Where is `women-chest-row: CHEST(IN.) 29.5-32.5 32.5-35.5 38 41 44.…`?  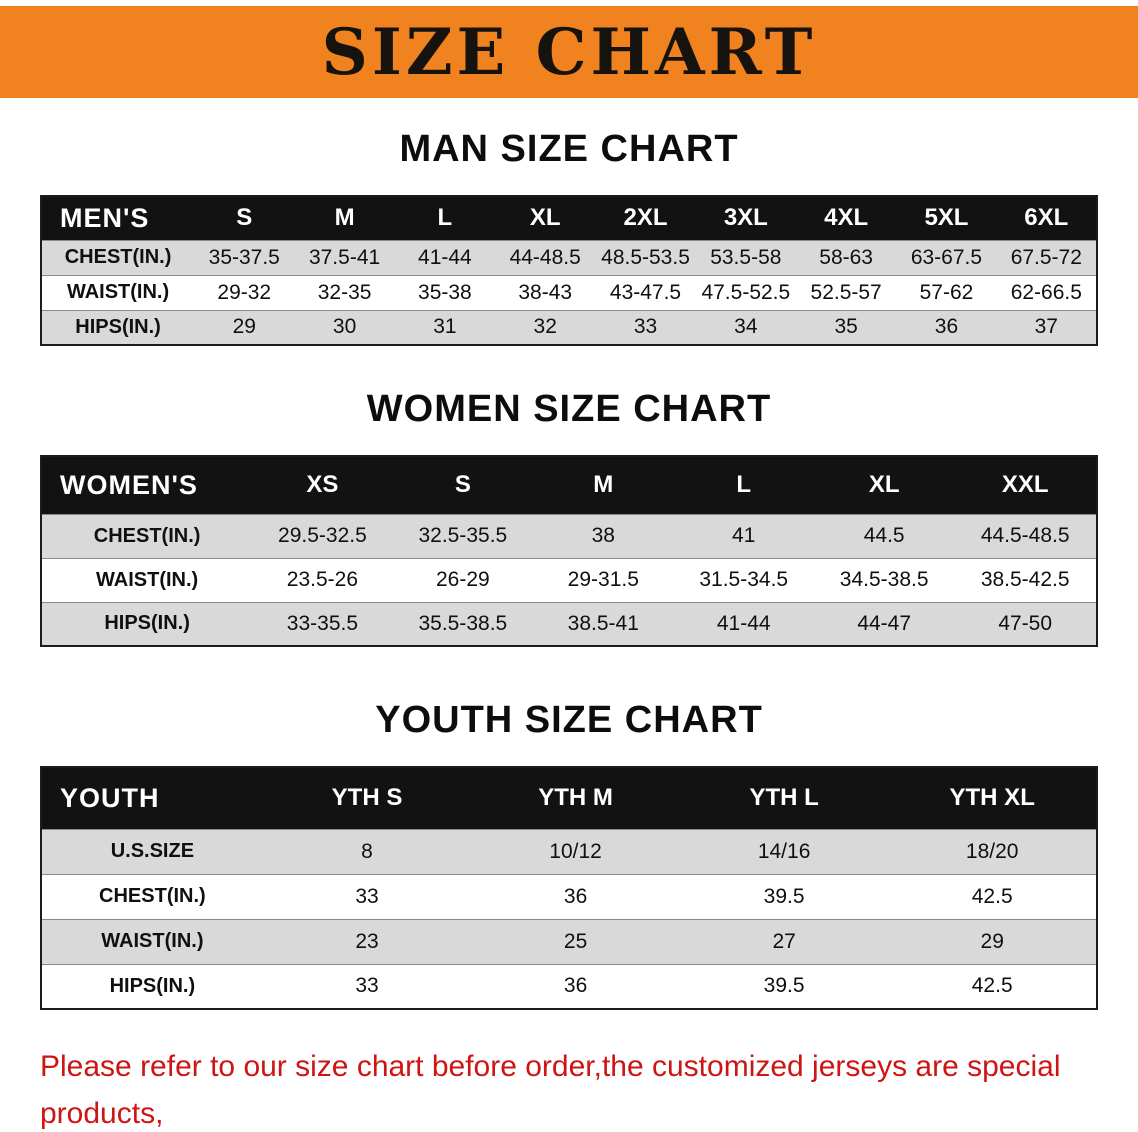 women-chest-row: CHEST(IN.) 29.5-32.5 32.5-35.5 38 41 44.… is located at coordinates (569, 536).